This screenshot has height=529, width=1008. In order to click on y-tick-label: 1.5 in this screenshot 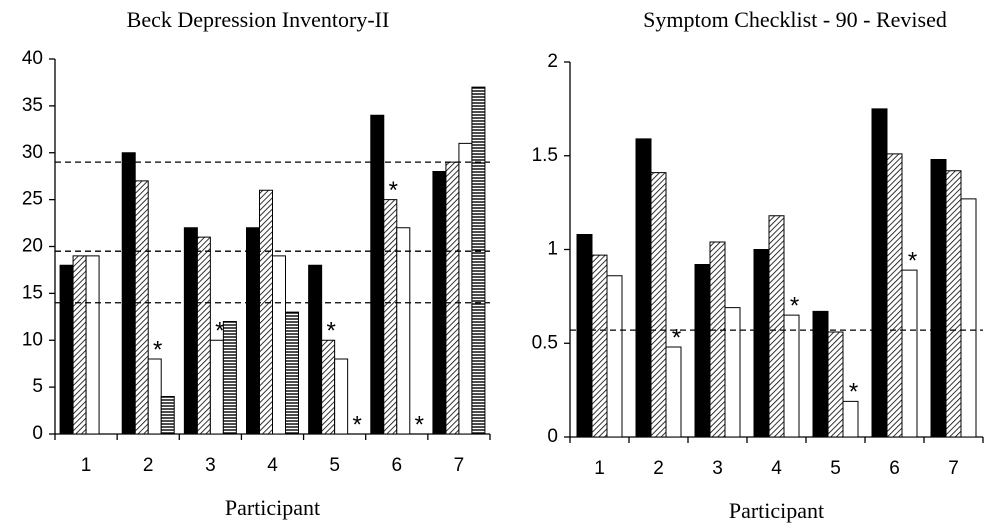, I will do `click(545, 155)`.